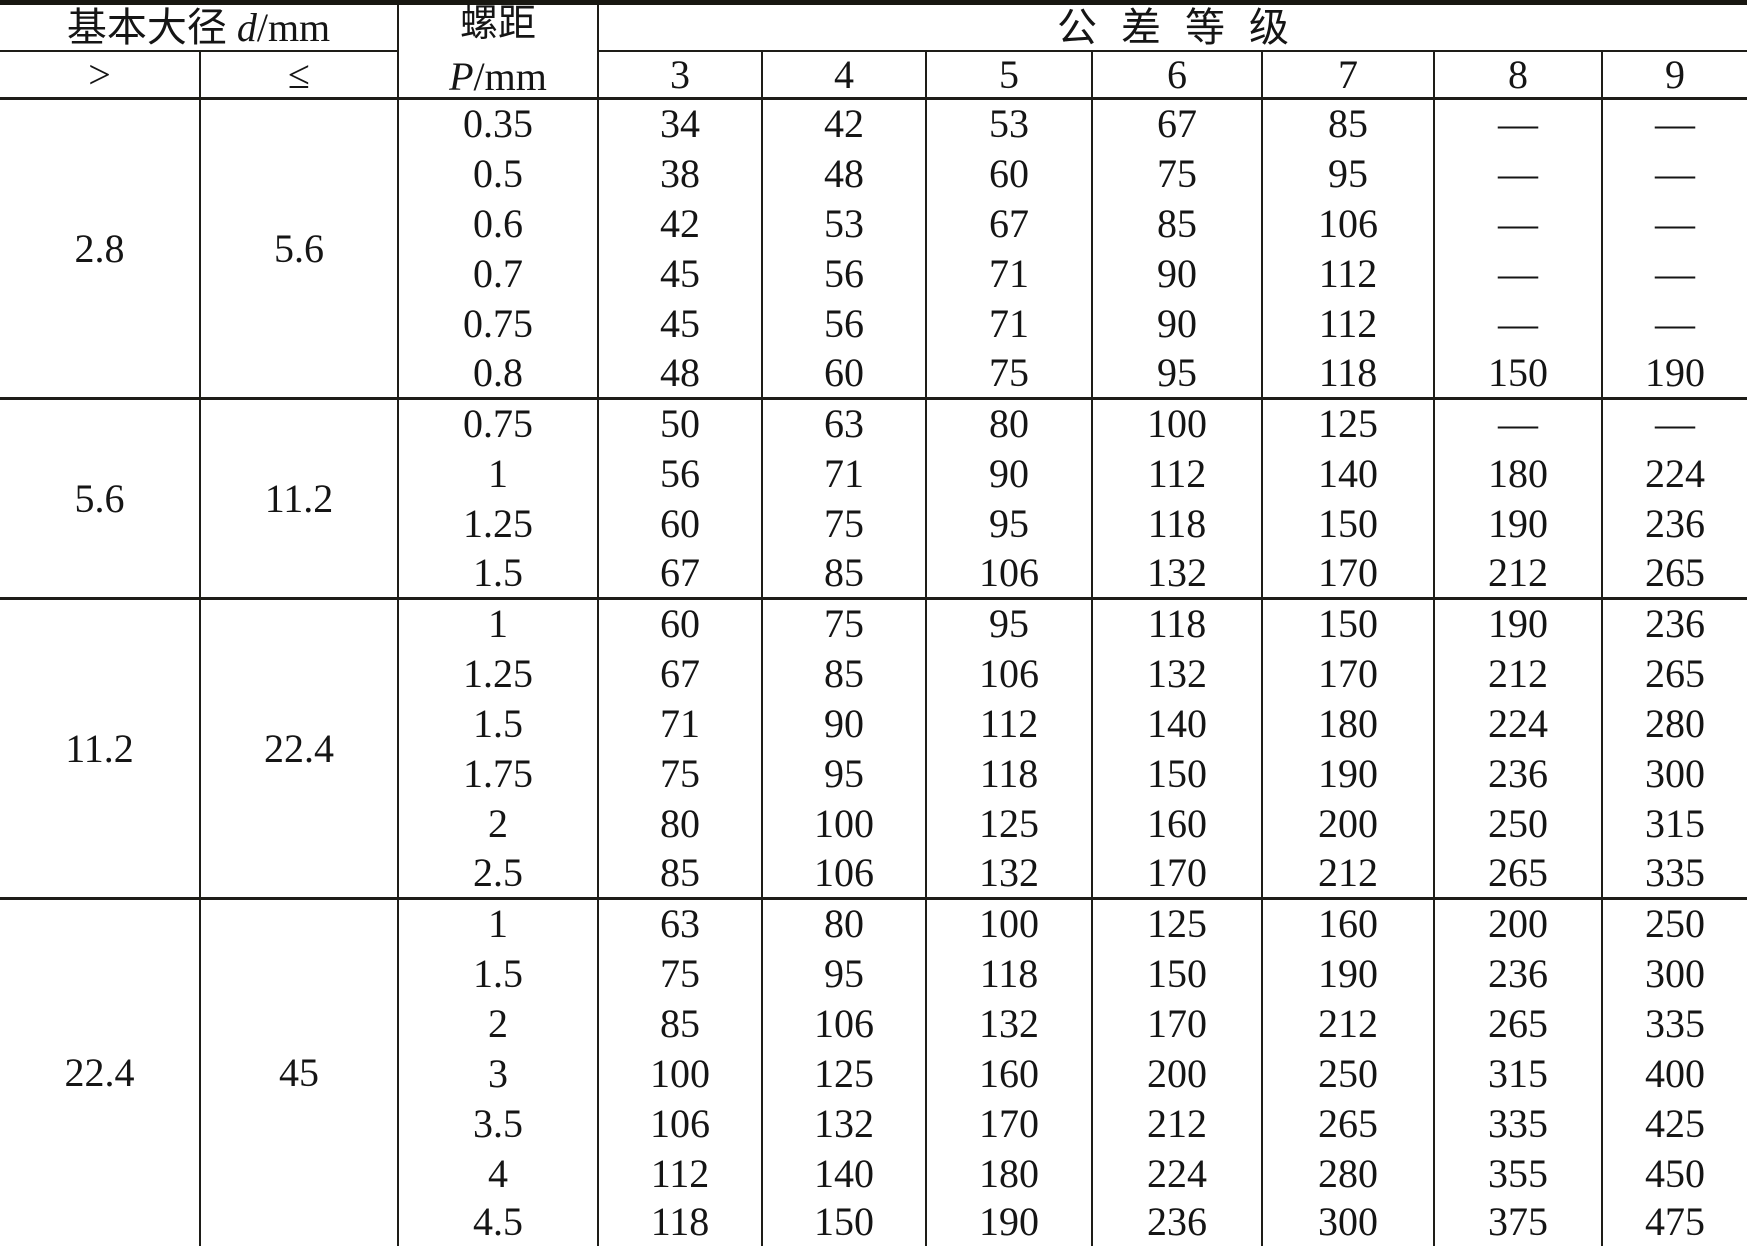 The height and width of the screenshot is (1246, 1747). Describe the element at coordinates (844, 75) in the screenshot. I see `header-grade-col-4: 4` at that location.